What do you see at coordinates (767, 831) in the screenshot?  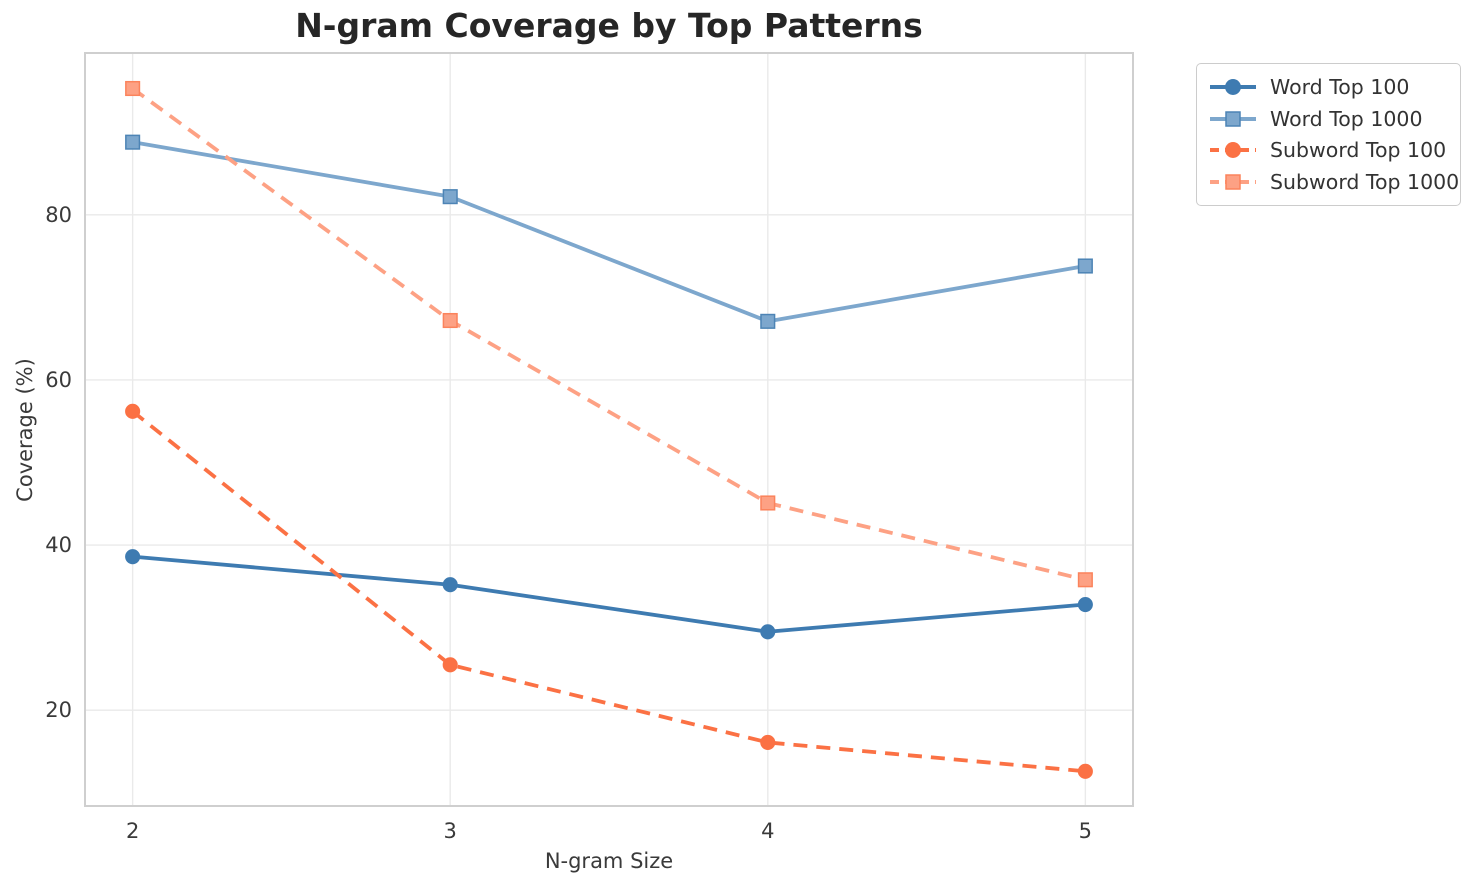 I see `x-tick-label: 4` at bounding box center [767, 831].